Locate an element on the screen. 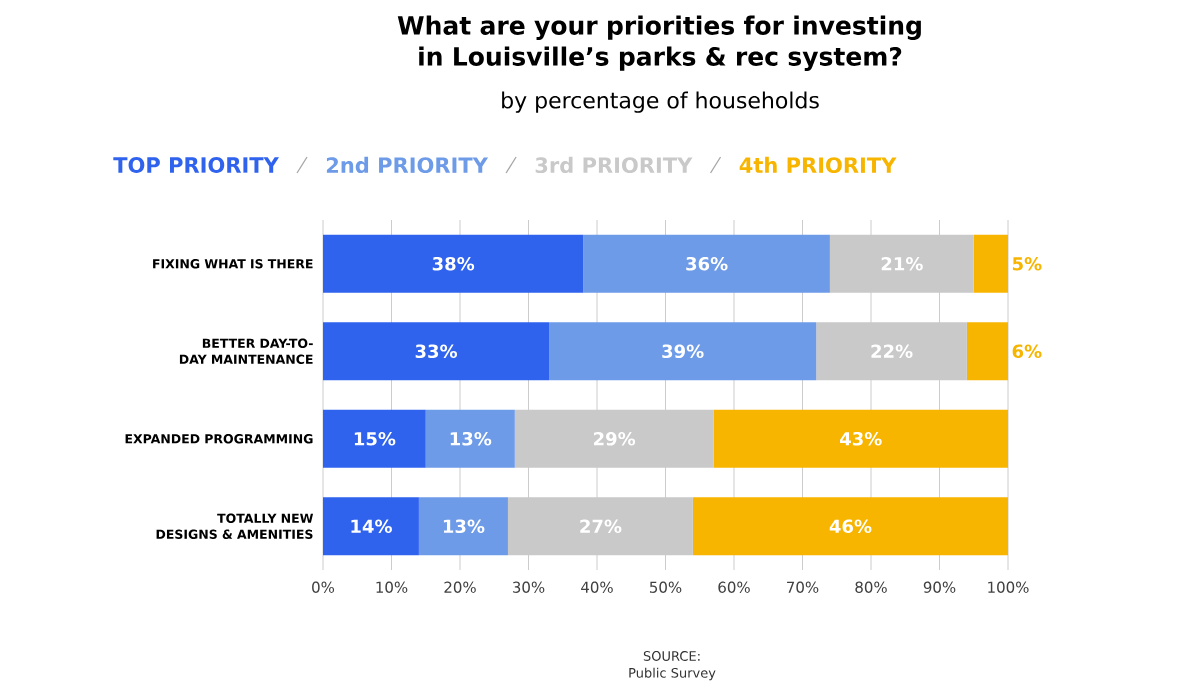  x-tick-label: 70% is located at coordinates (803, 587).